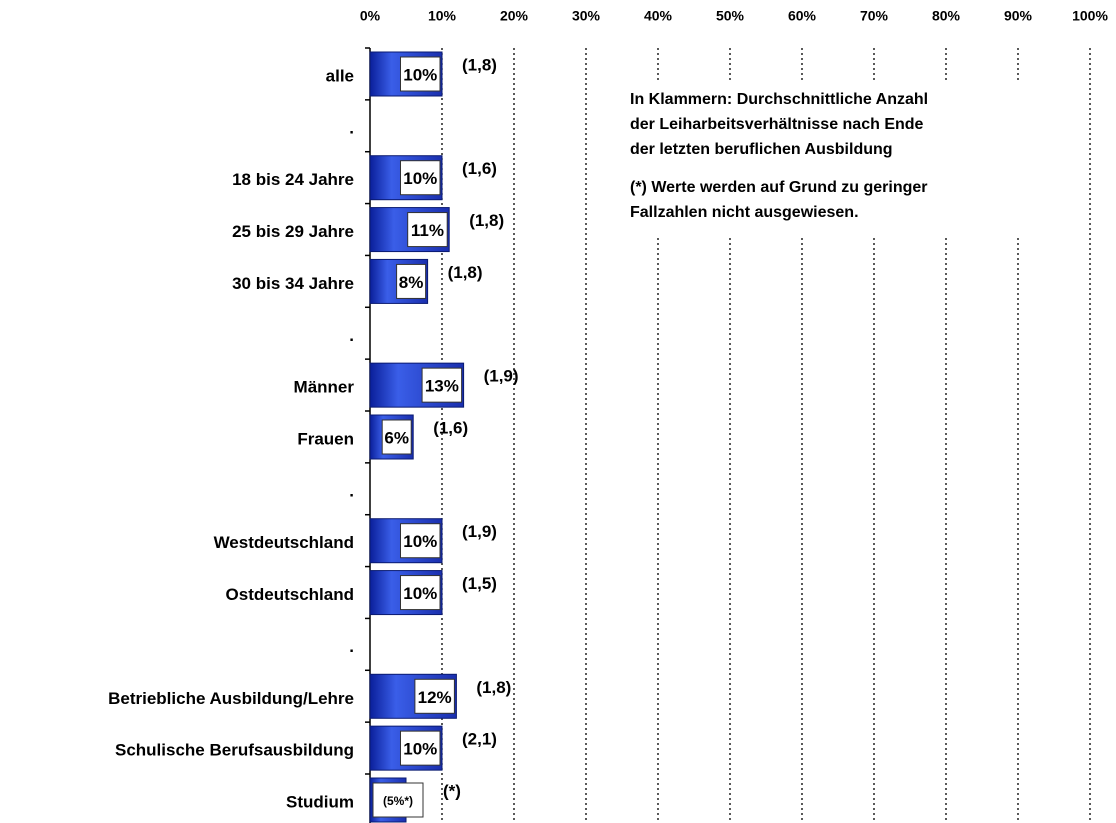 This screenshot has height=823, width=1116. Describe the element at coordinates (284, 542) in the screenshot. I see `category-label: Westdeutschland` at that location.